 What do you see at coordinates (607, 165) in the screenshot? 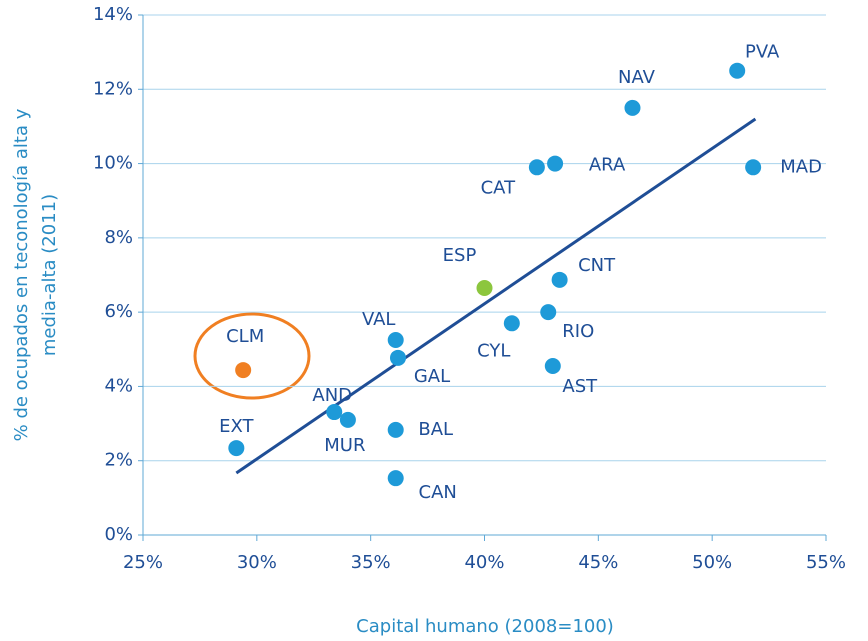
I see `point-label: ARA` at bounding box center [607, 165].